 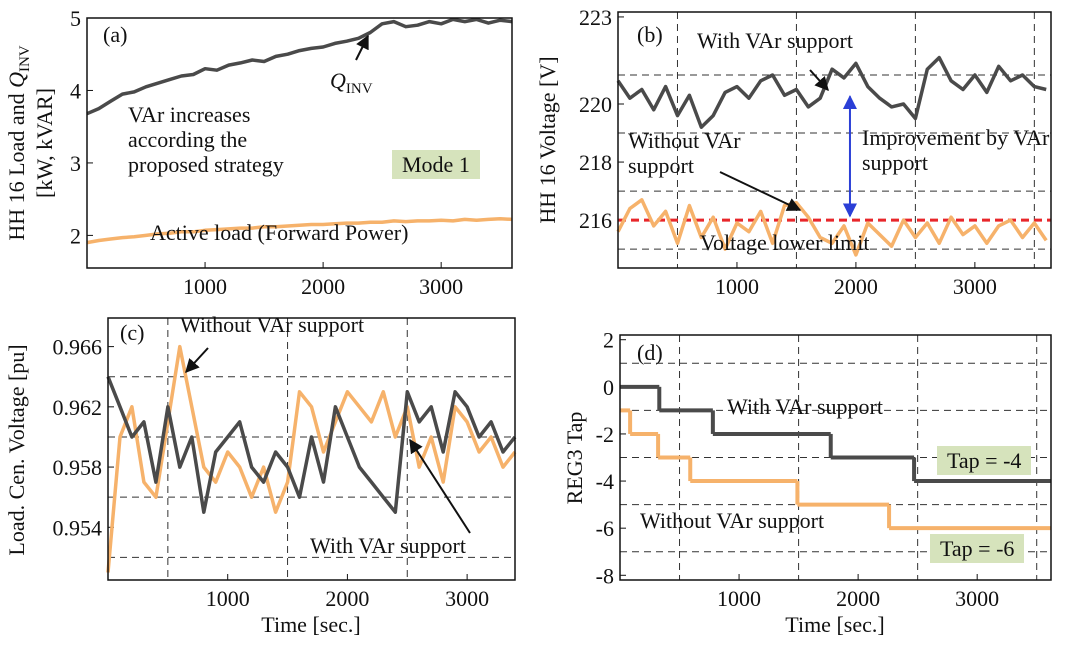 I want to click on y-tick-label: 3, so click(x=75, y=163).